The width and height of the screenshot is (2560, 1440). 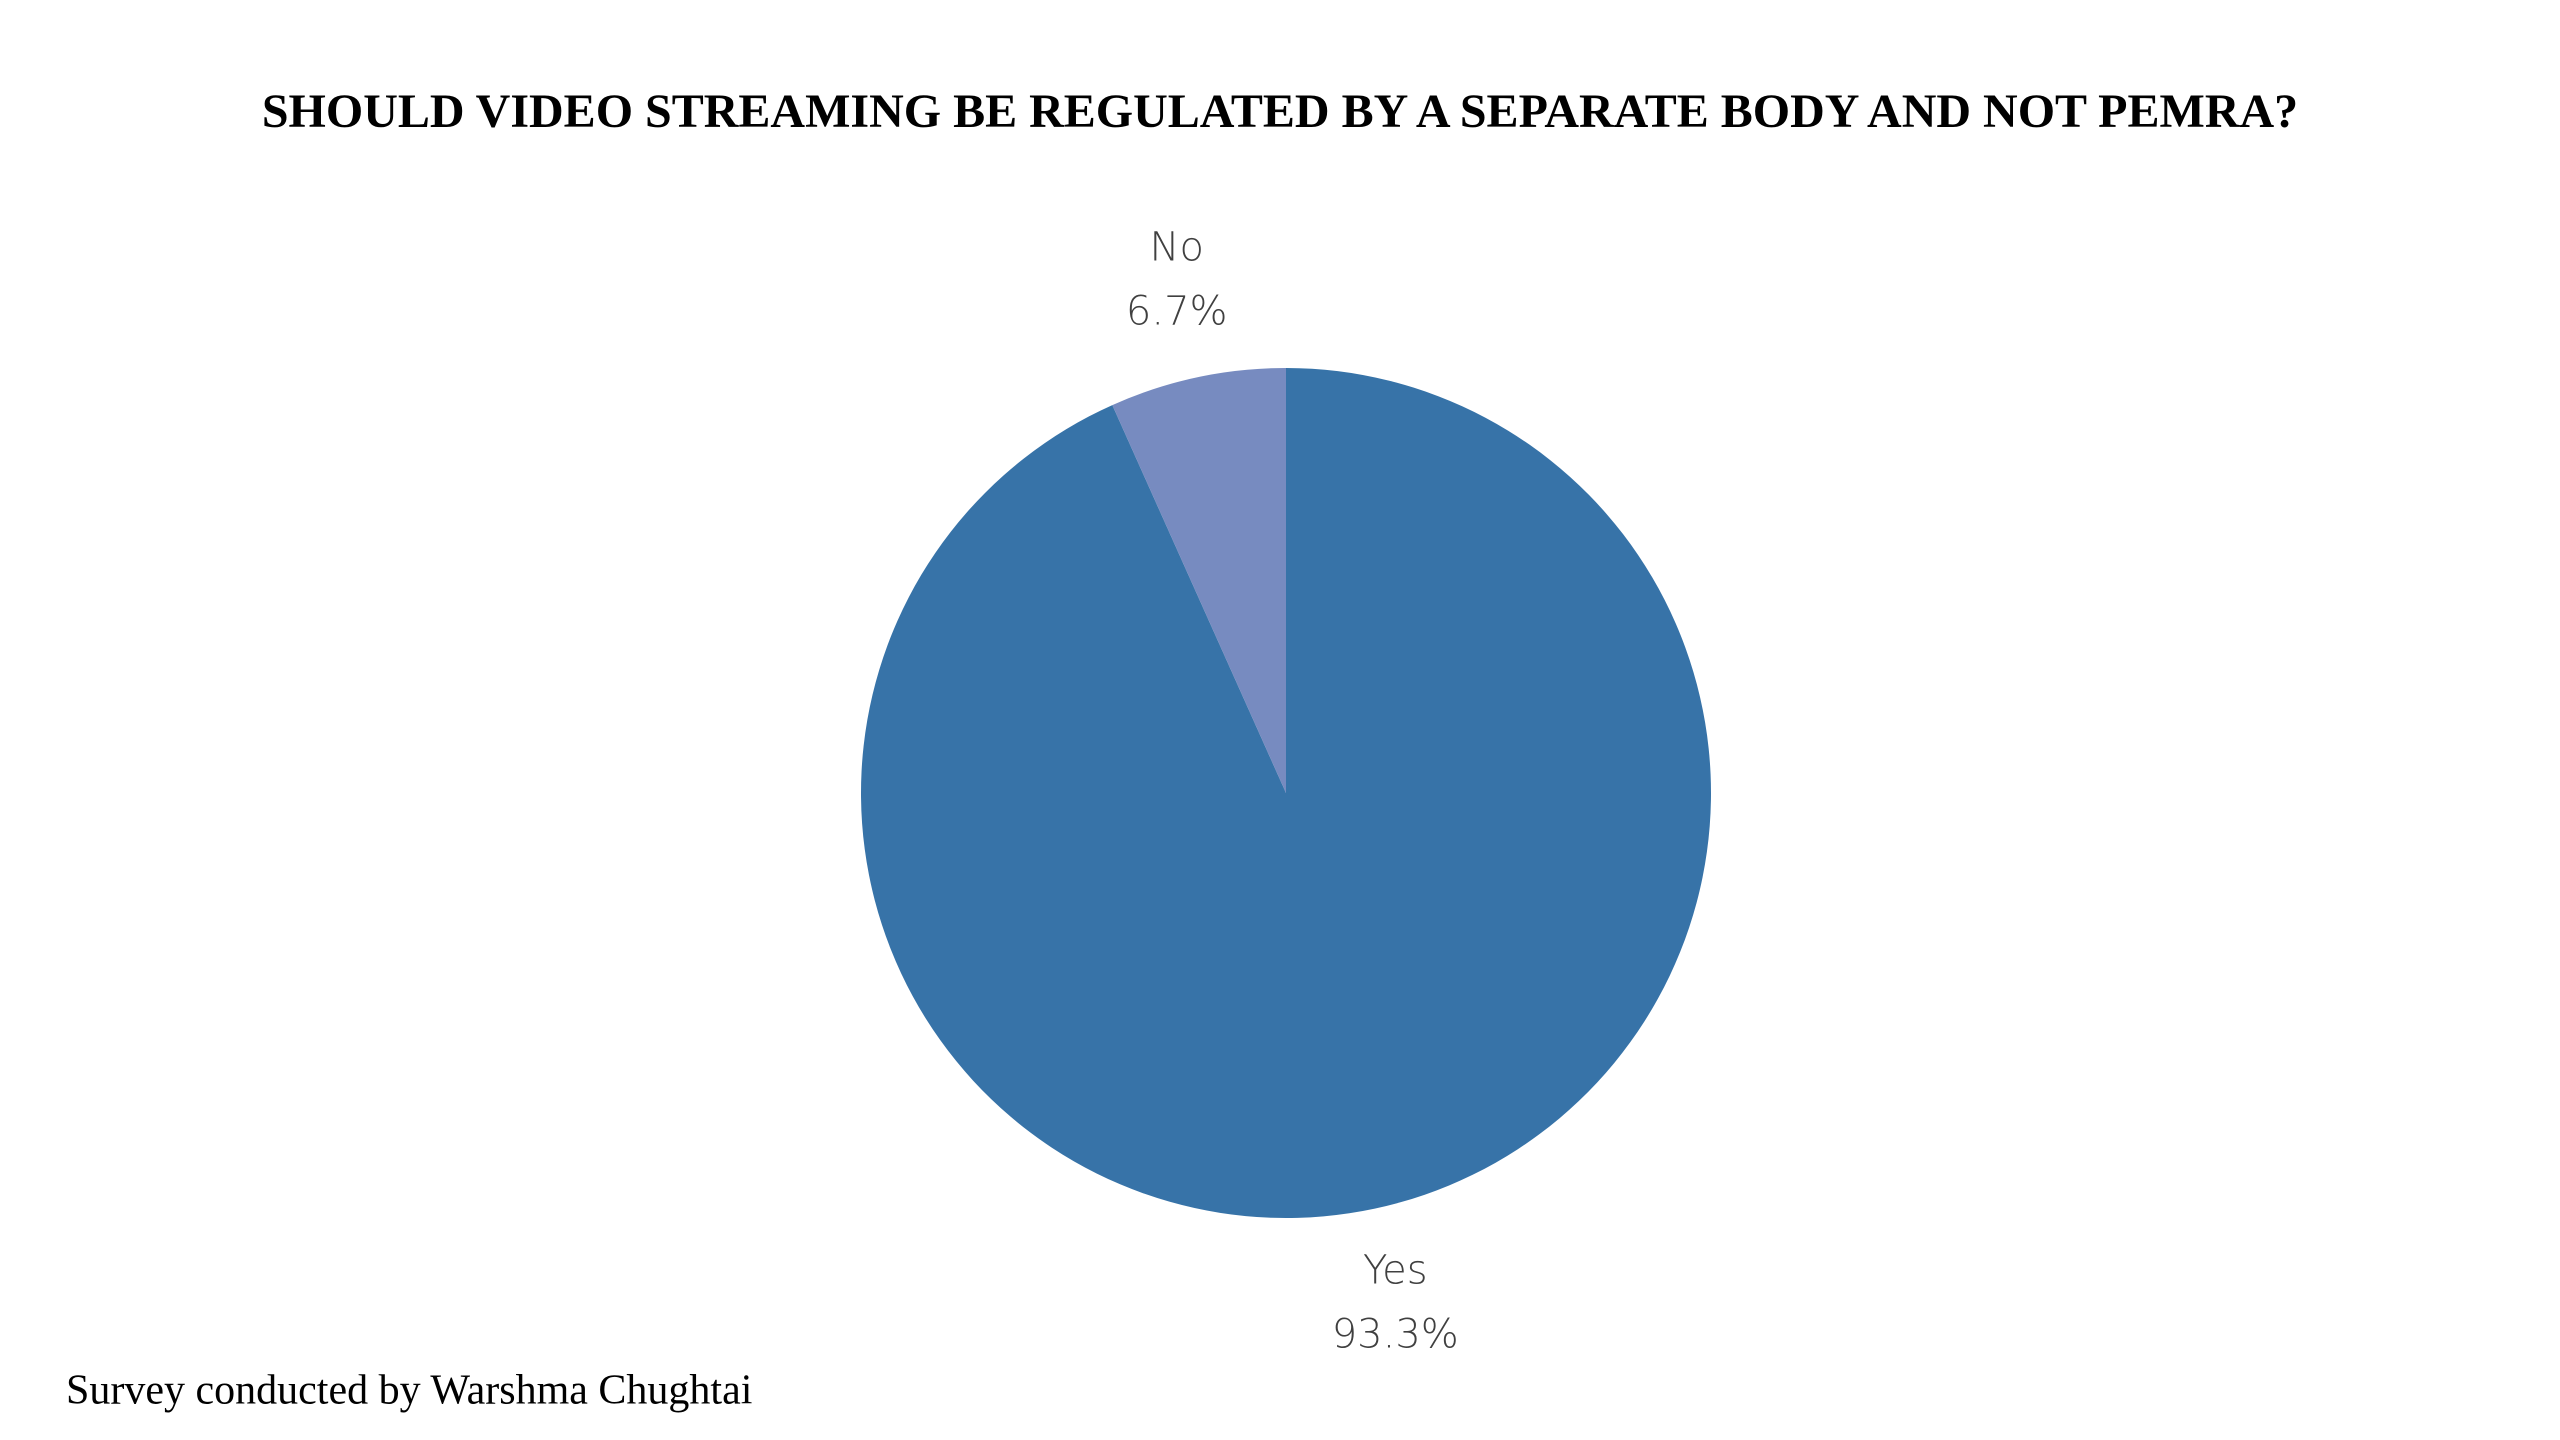 I want to click on footnote: Survey conducted by Warshma Chughtai, so click(x=409, y=1391).